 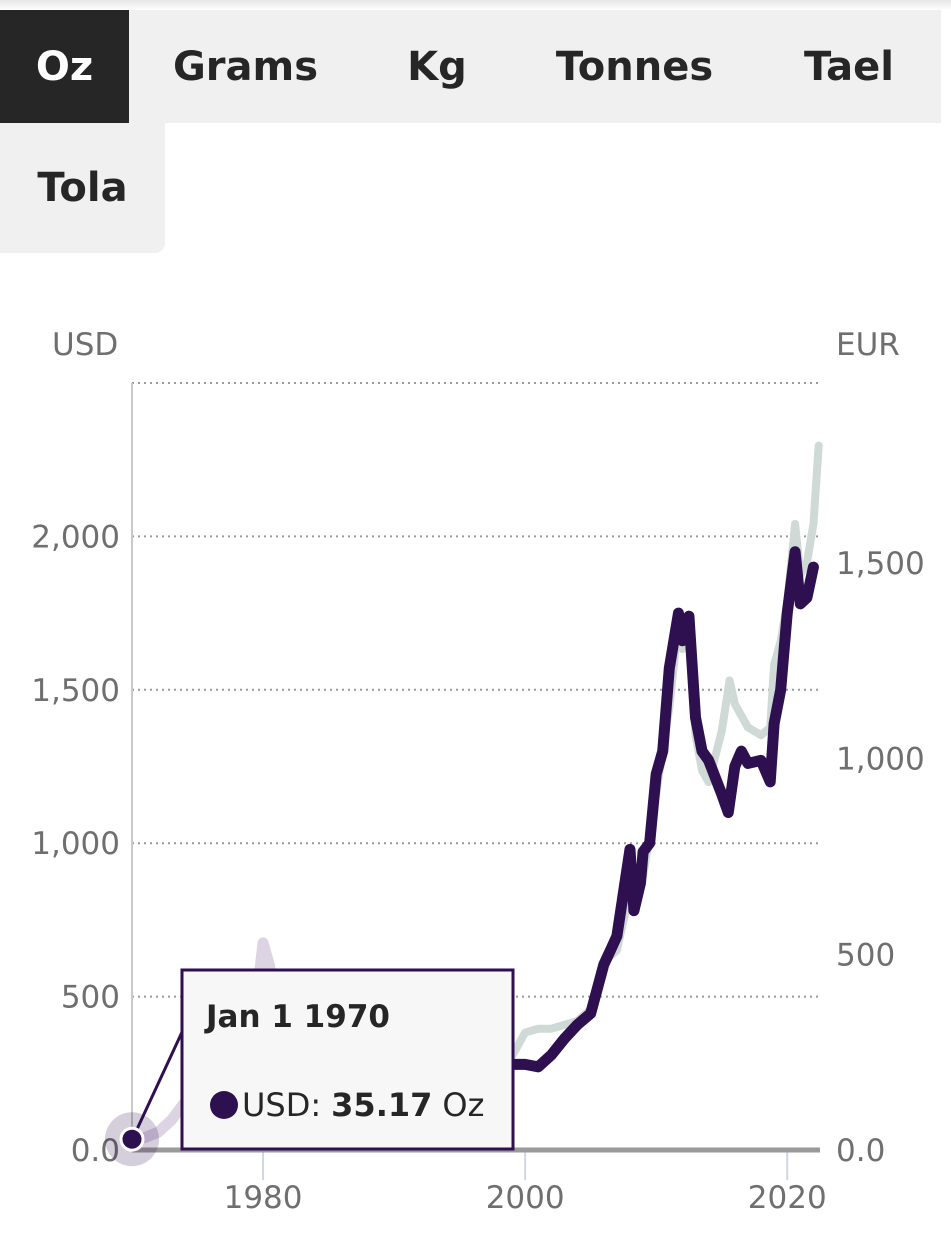 I want to click on right-tick-label: 500, so click(x=865, y=955).